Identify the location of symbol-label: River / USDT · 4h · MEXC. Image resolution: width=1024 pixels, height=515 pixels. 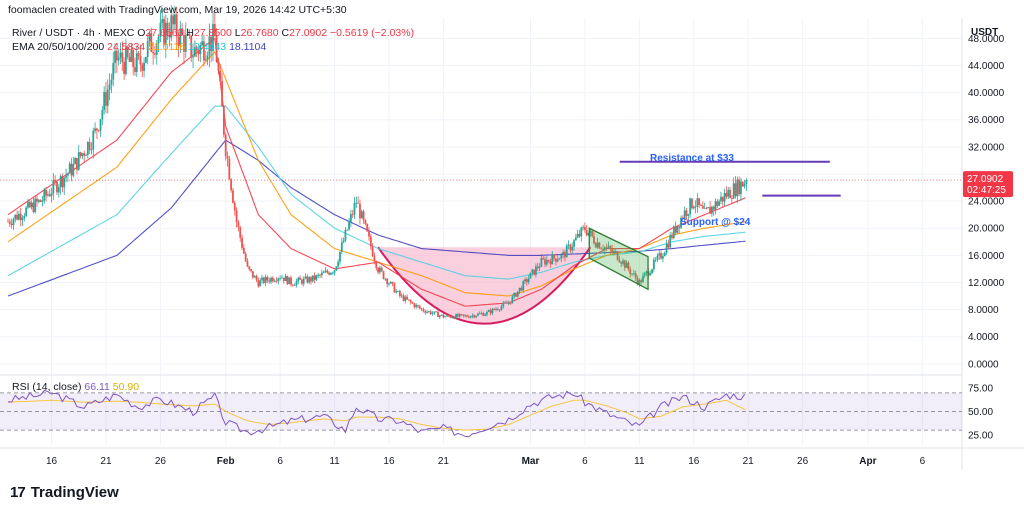
(73, 33).